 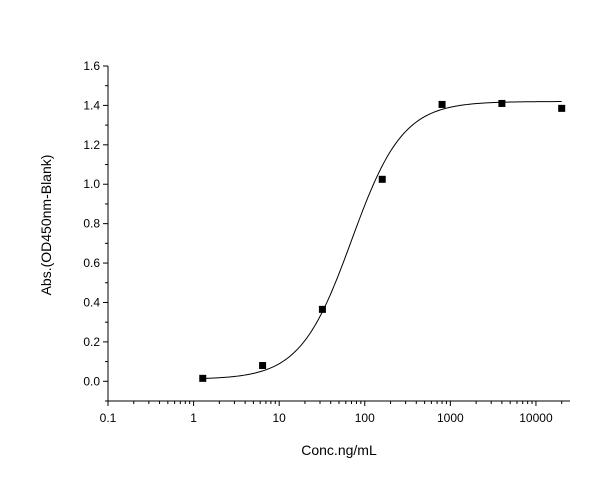 I want to click on x-tick-label: 10000, so click(x=536, y=418).